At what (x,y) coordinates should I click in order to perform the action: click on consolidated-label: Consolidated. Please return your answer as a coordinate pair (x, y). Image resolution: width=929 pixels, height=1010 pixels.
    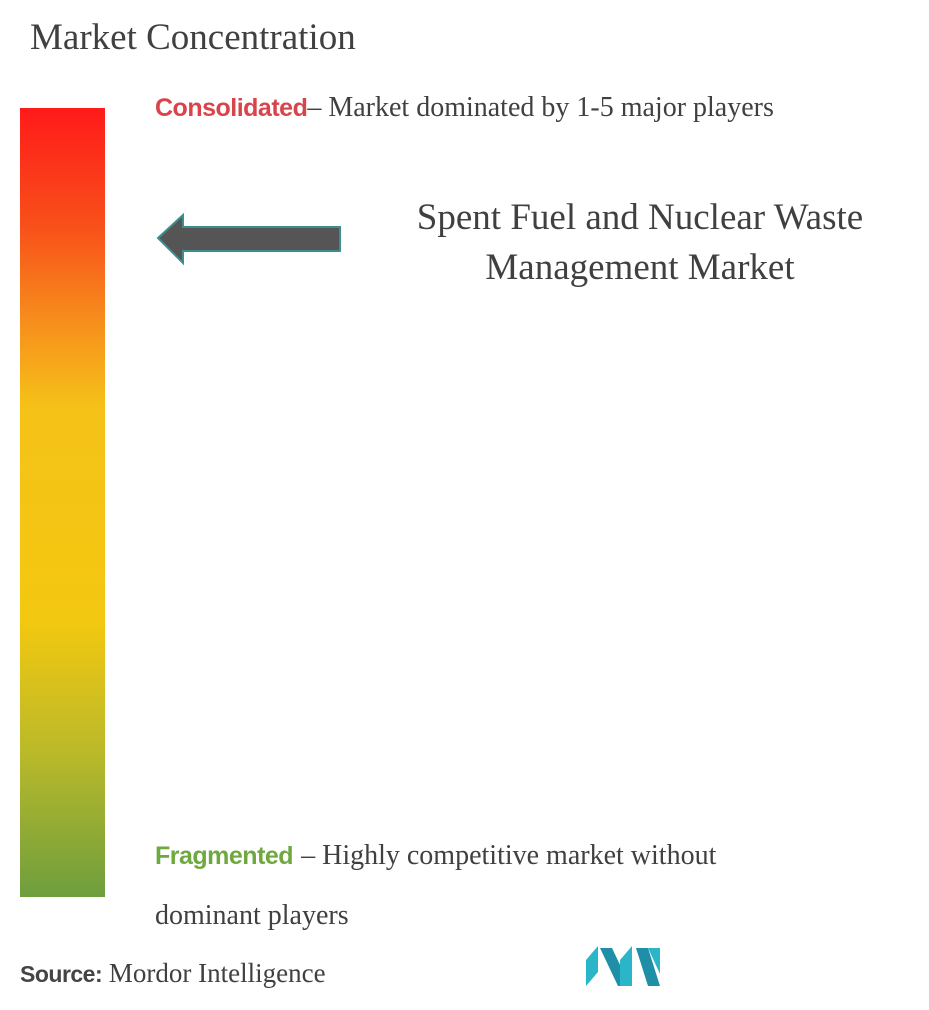
    Looking at the image, I should click on (231, 108).